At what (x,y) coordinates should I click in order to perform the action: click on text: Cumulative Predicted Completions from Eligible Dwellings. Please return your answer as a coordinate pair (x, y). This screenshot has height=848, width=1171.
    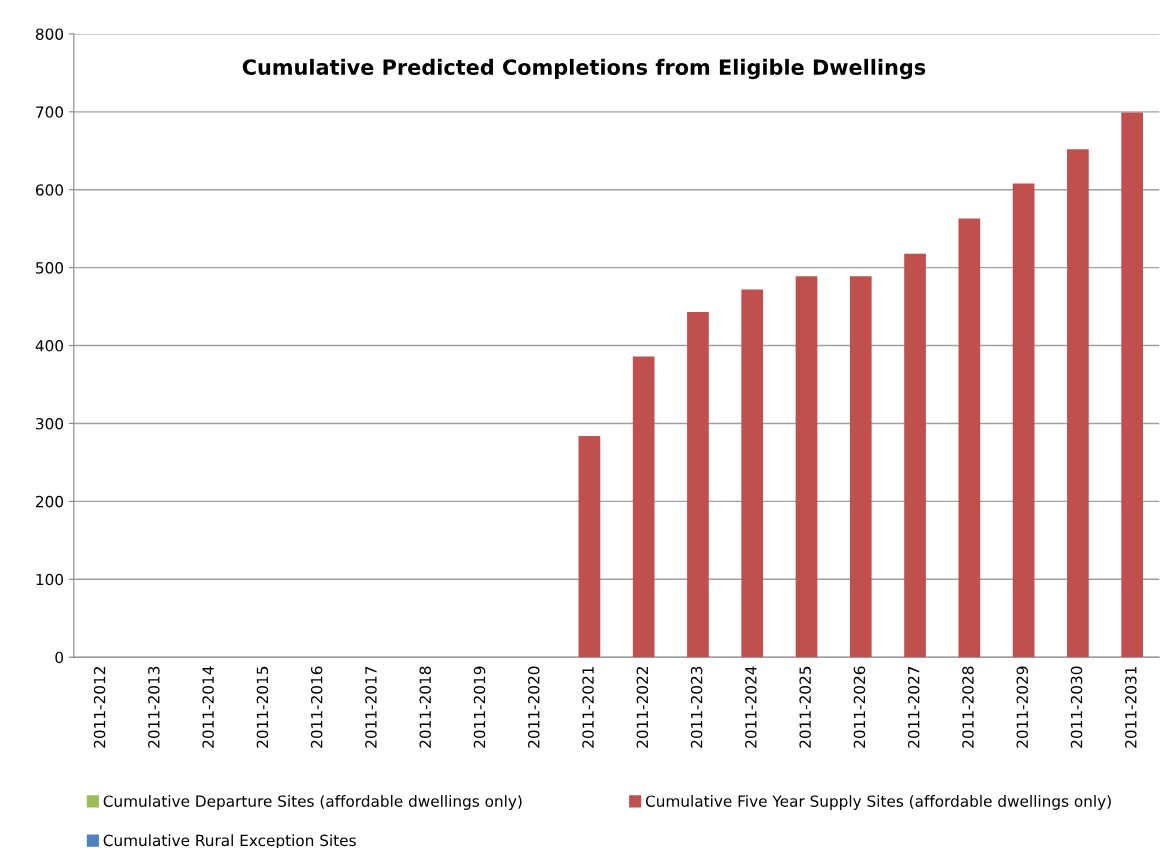
    Looking at the image, I should click on (584, 69).